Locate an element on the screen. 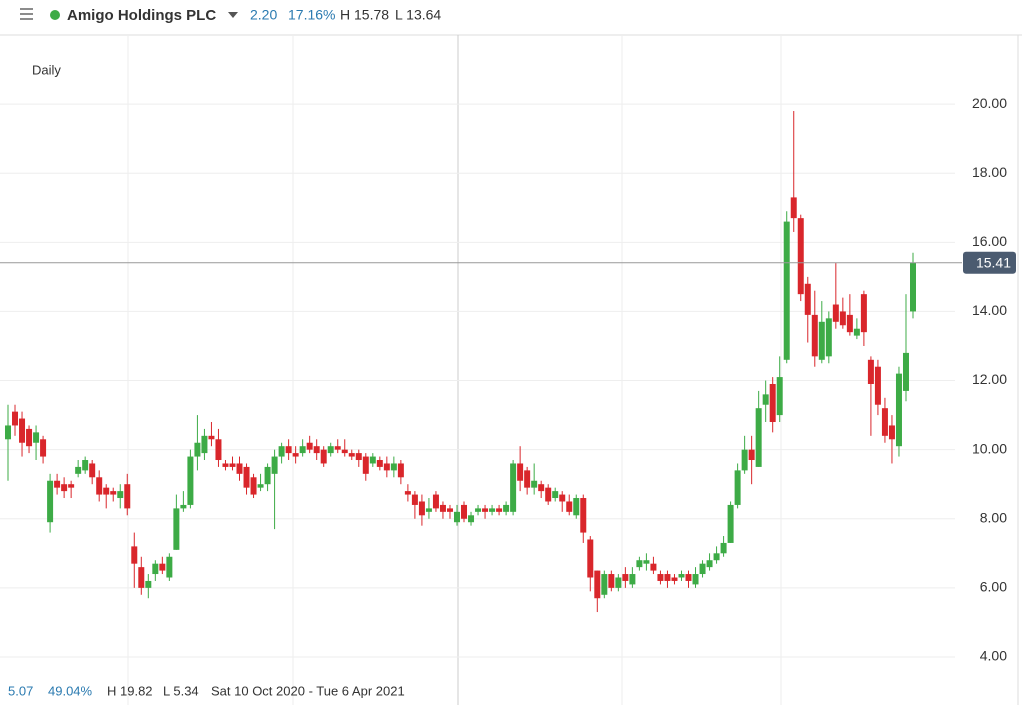 The height and width of the screenshot is (705, 1022). menu-icon is located at coordinates (26, 14).